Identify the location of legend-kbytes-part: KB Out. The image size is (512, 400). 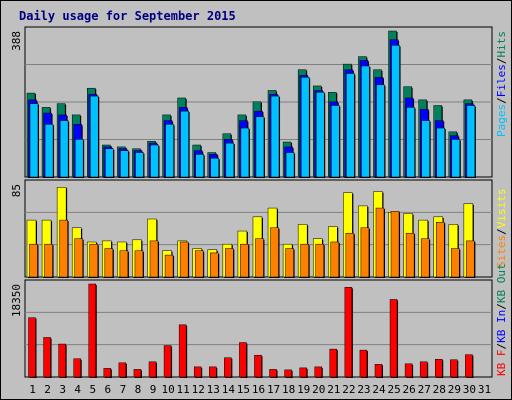
(501, 283).